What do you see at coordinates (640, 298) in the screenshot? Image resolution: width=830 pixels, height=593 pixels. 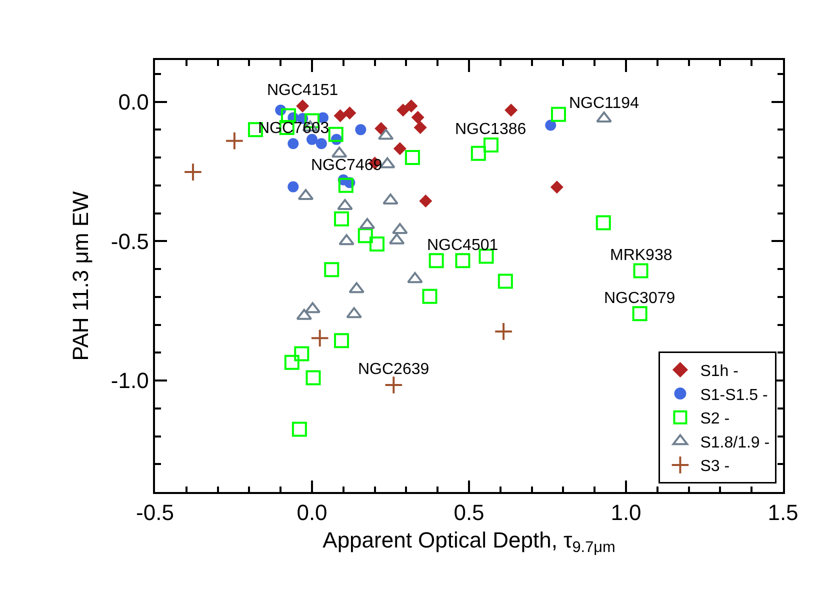 I see `annotation: NGC3079` at bounding box center [640, 298].